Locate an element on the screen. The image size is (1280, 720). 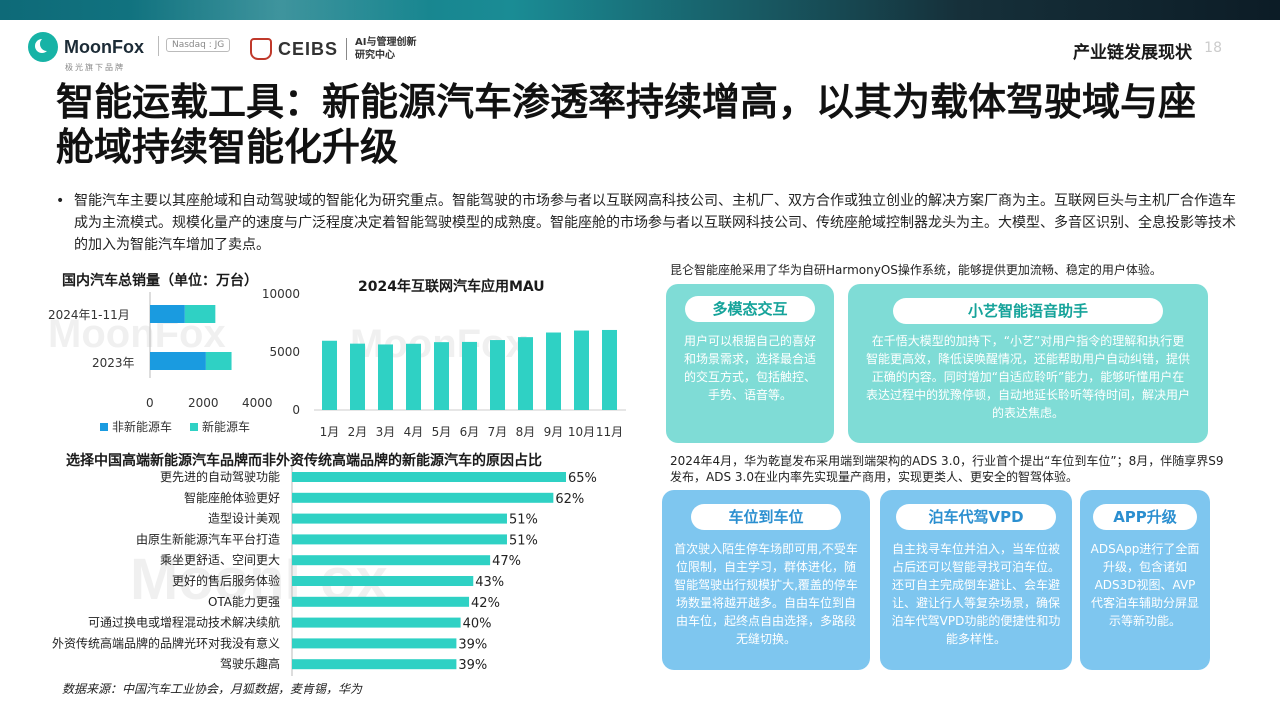
reasons-value-label: 42% is located at coordinates (485, 603).